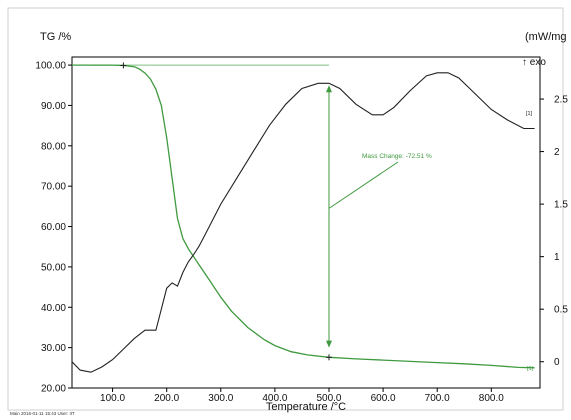 Image resolution: width=571 pixels, height=420 pixels. What do you see at coordinates (561, 205) in the screenshot?
I see `y-right-tick-label-3: 1.5` at bounding box center [561, 205].